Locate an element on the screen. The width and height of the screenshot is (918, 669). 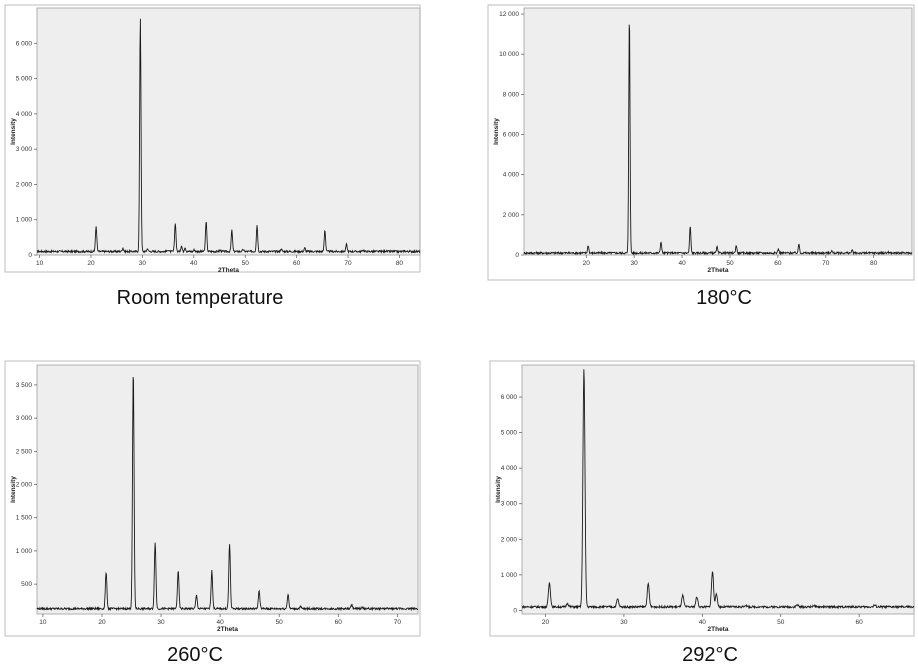
y-tick-label: 3 500 is located at coordinates (24, 385).